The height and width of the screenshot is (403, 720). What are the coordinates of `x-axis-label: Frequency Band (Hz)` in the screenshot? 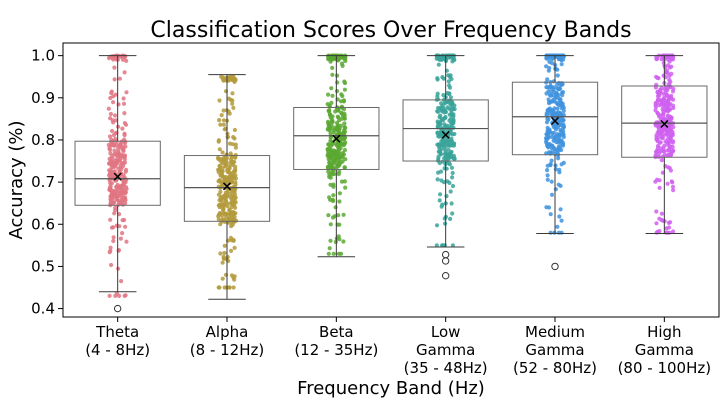 It's located at (391, 388).